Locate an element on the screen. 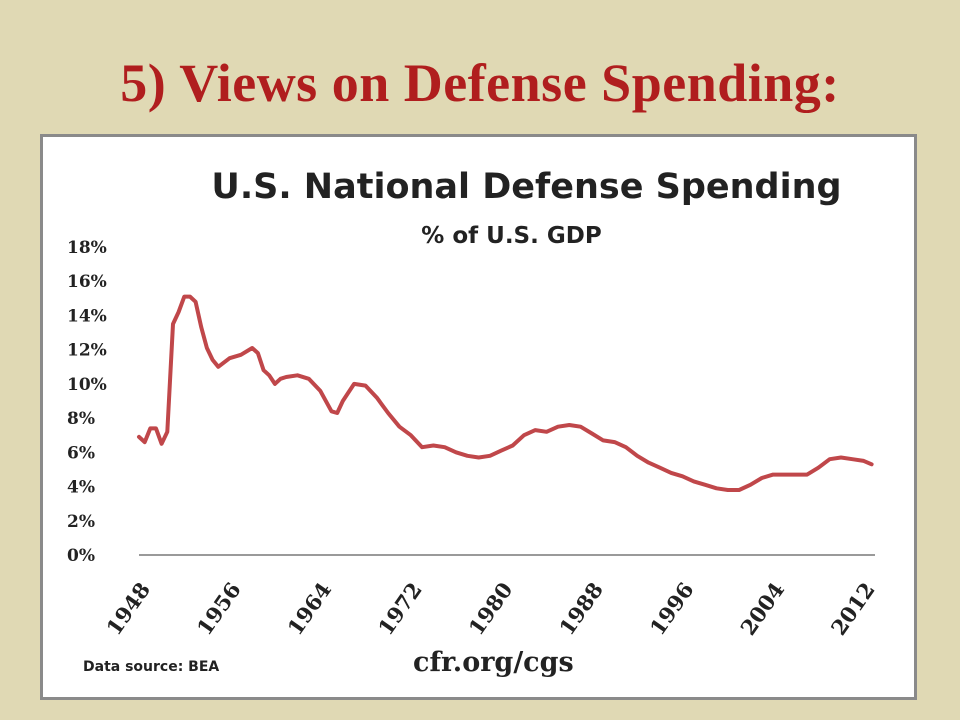  y-tick-label: 18% is located at coordinates (87, 248).